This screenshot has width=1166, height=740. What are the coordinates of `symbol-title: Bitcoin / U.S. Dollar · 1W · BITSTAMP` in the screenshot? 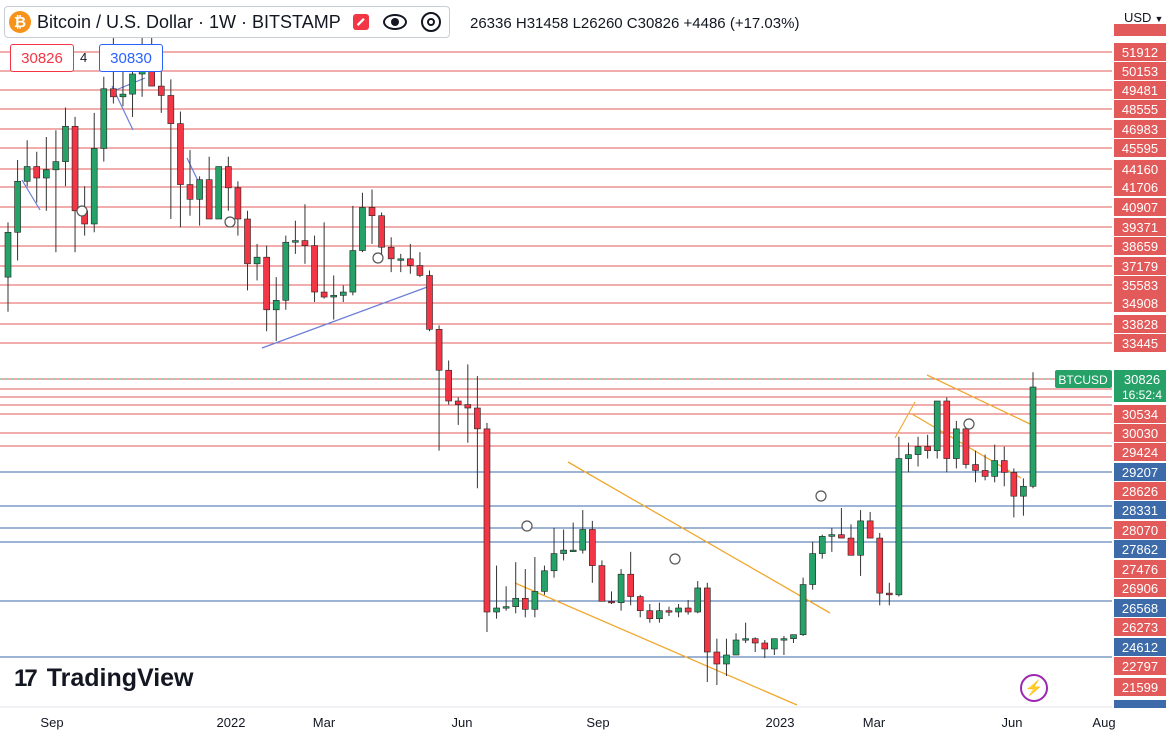 It's located at (189, 21).